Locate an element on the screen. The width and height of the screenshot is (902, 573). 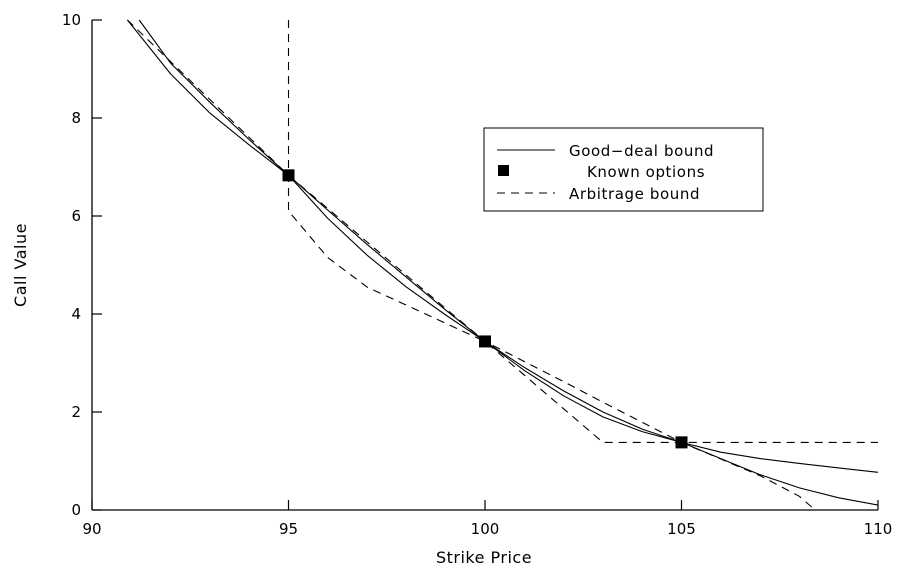
x-tick-label-100: 100 is located at coordinates (485, 529).